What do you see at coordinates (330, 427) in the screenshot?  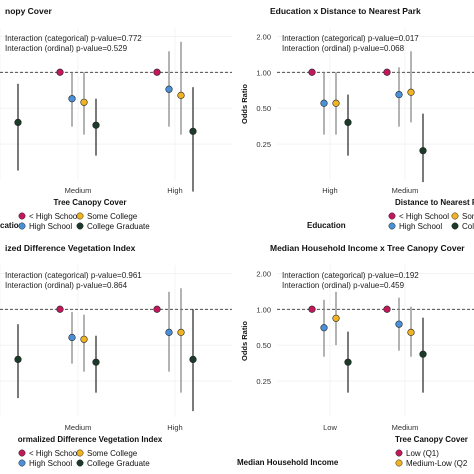 I see `x-tick-label: Low` at bounding box center [330, 427].